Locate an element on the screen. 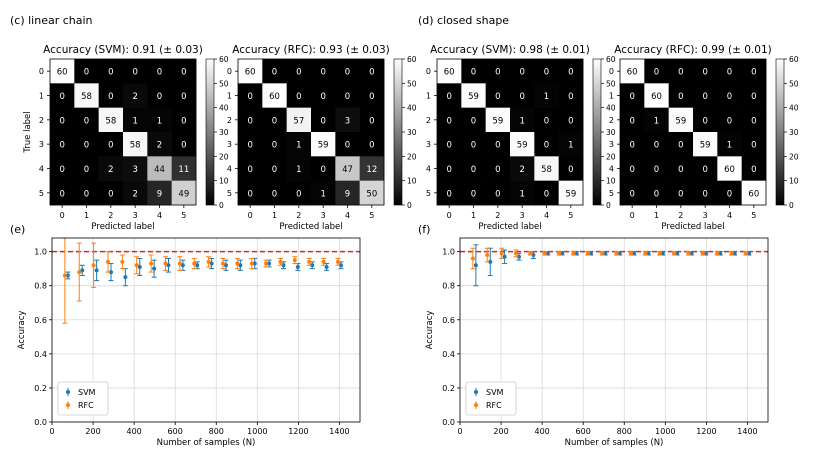 Image resolution: width=830 pixels, height=467 pixels. matrix-xlabel: Predicted label is located at coordinates (122, 227).